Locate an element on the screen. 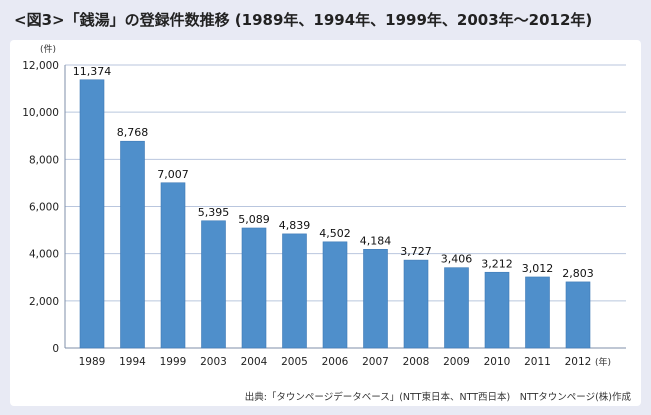  bar-2005 is located at coordinates (294, 291).